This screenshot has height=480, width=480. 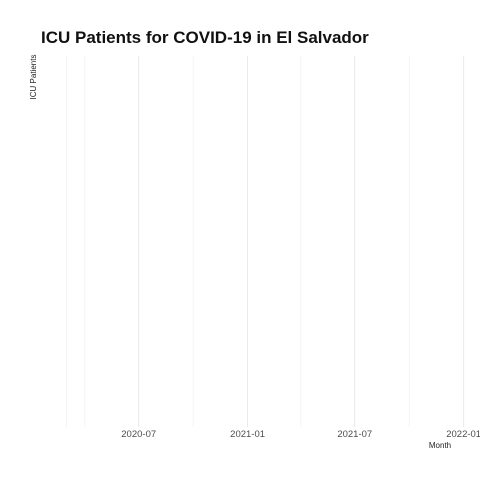 I want to click on x-tick-label: 2020-07, so click(x=138, y=434).